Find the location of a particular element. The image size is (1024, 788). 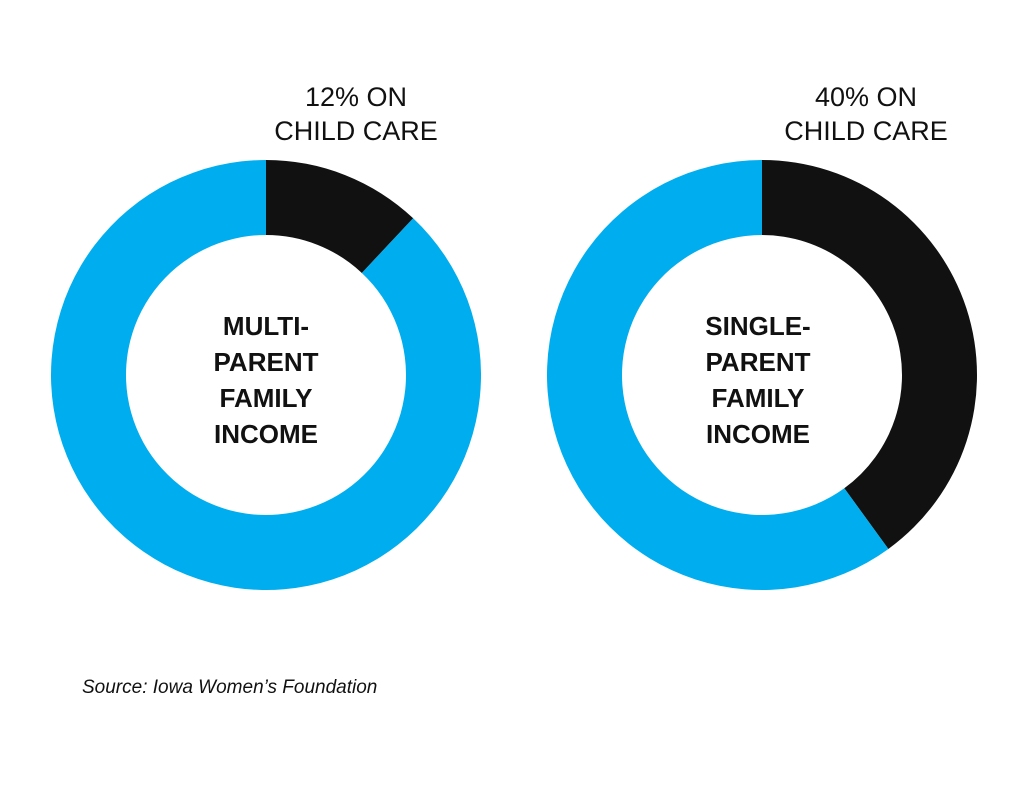

center-label-line: SINGLE- is located at coordinates (758, 326).